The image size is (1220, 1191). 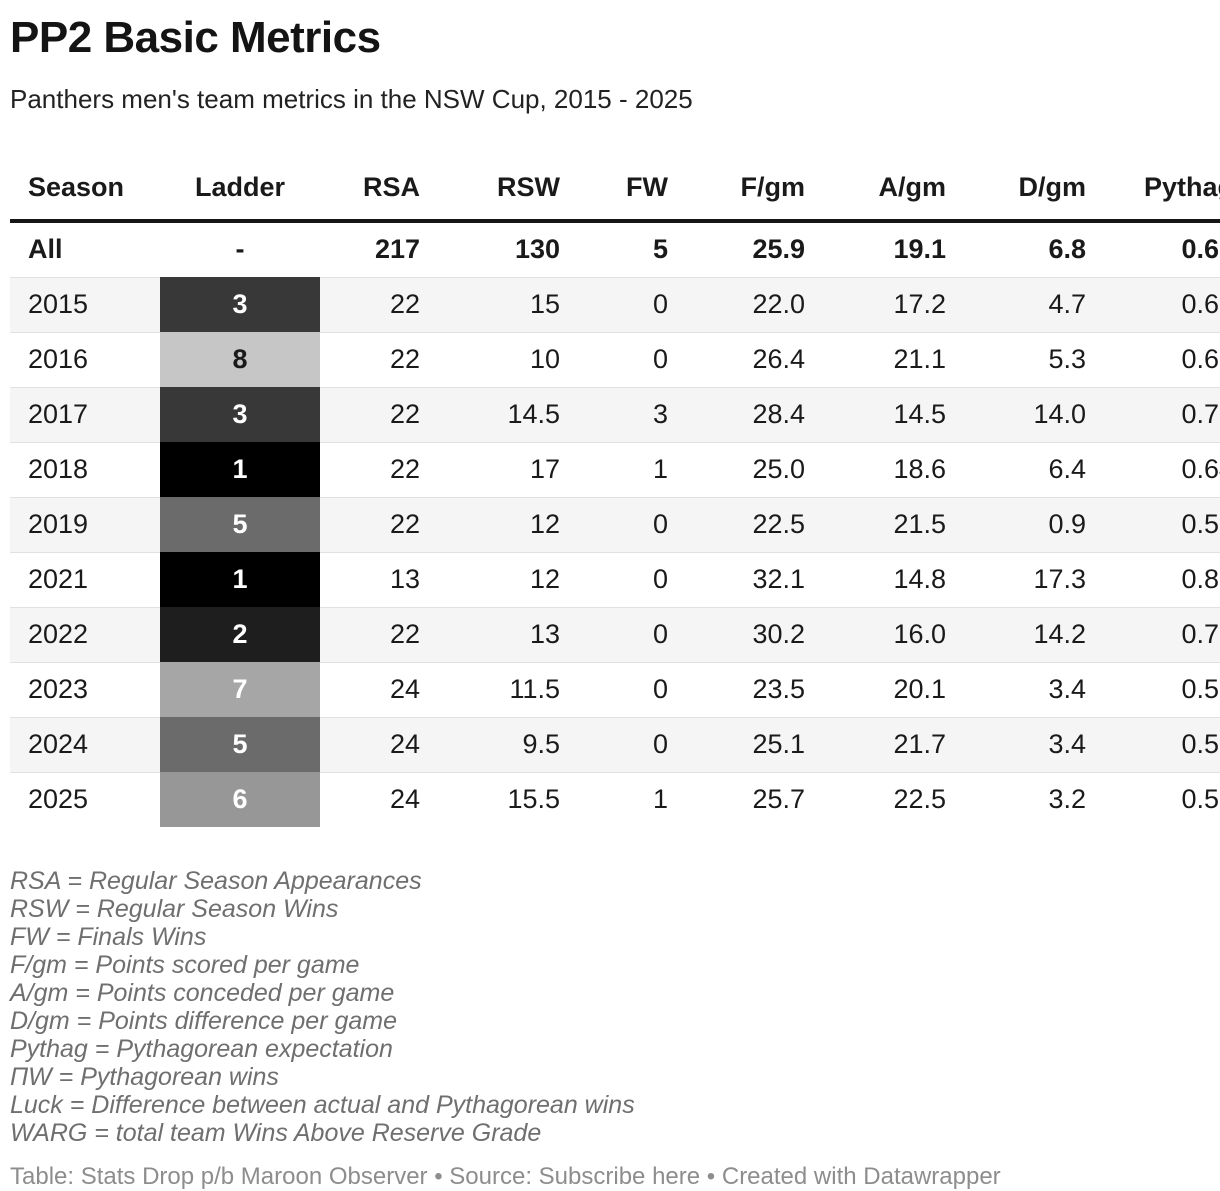 I want to click on fgm-cell: 26.4, so click(x=750, y=360).